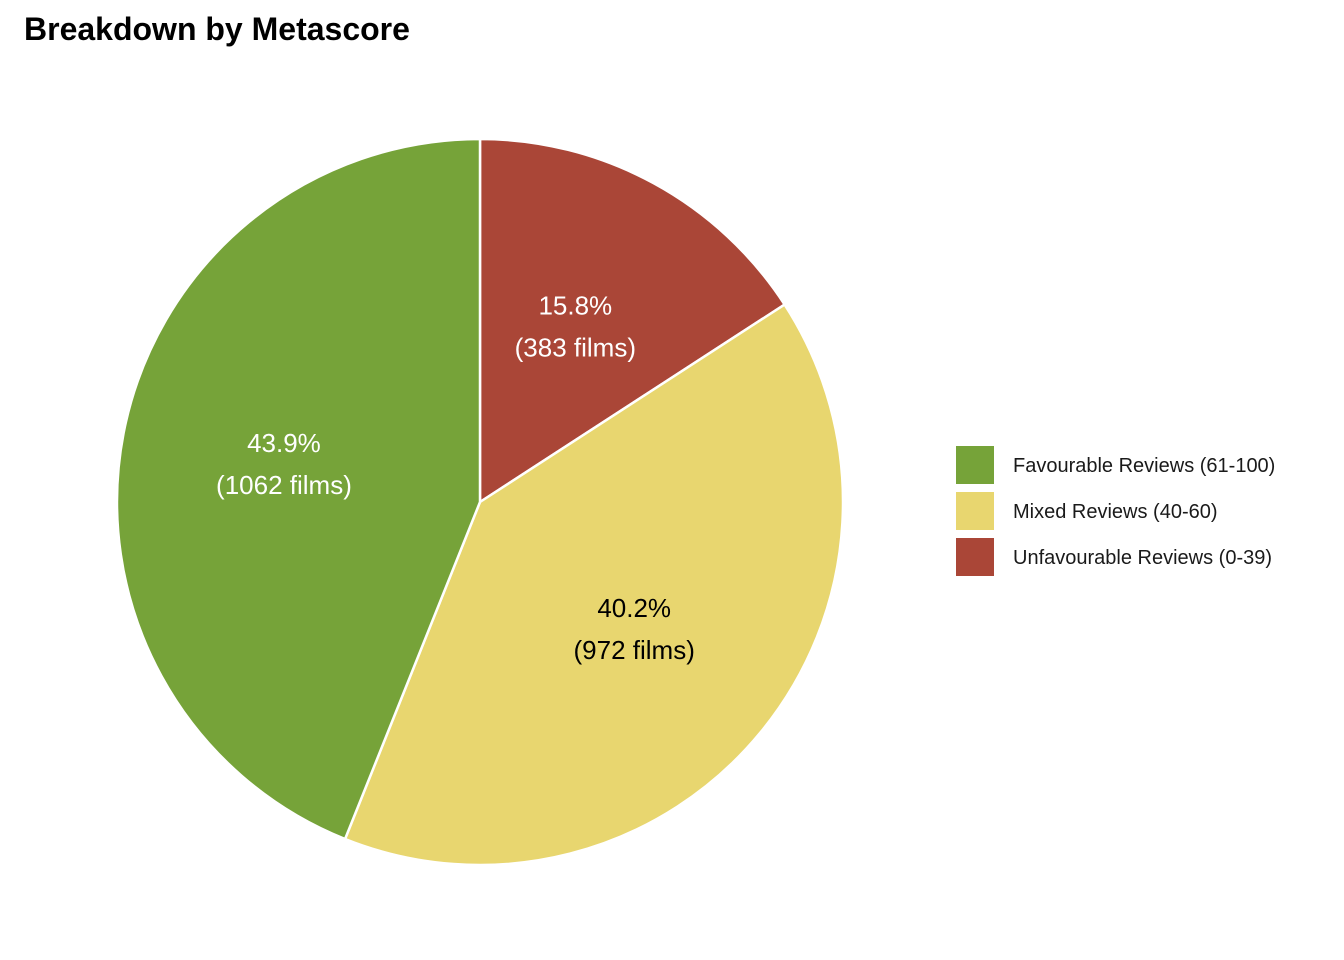 The height and width of the screenshot is (960, 1344). Describe the element at coordinates (1144, 466) in the screenshot. I see `legend-label-favourable-reviews-61-100: Favourable Reviews (61-100)` at that location.